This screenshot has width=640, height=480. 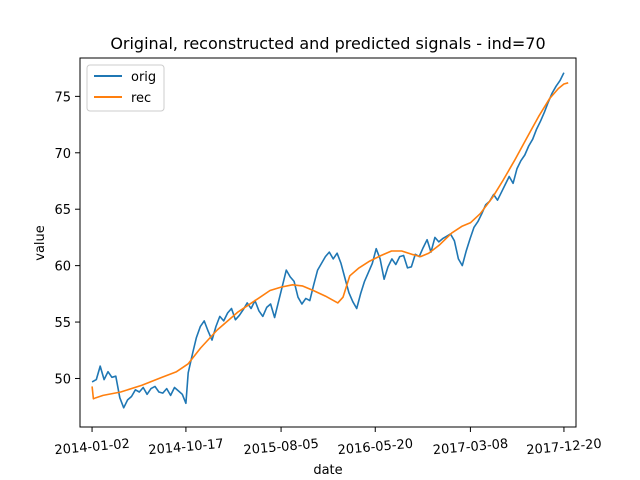 I want to click on legend-label-rec: rec, so click(x=141, y=98).